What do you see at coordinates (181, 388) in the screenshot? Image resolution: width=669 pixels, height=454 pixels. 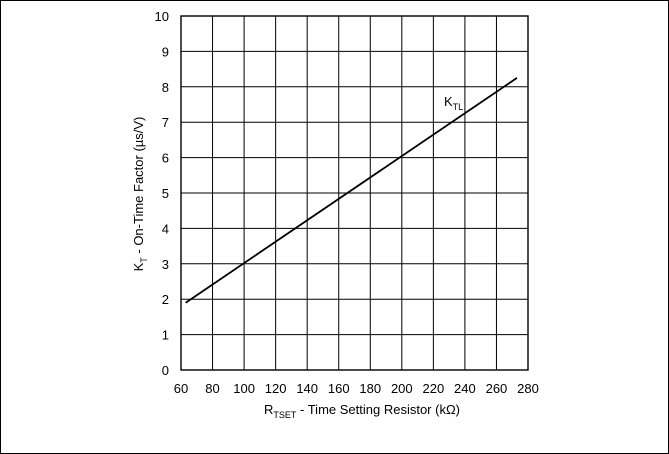 I see `x-tick-label: 60` at bounding box center [181, 388].